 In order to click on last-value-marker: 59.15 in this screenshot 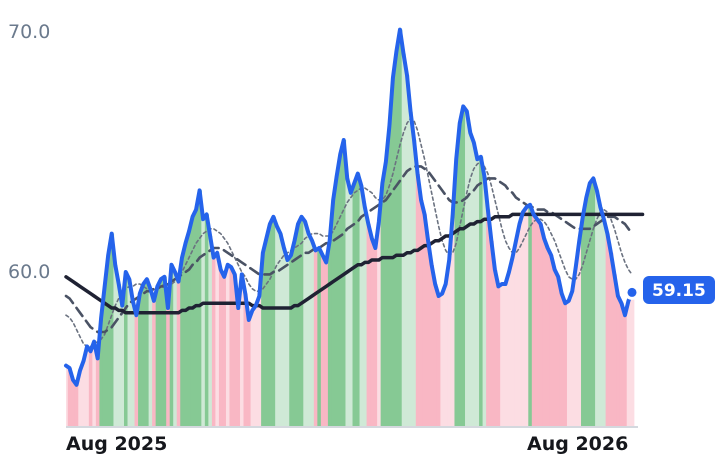, I will do `click(679, 290)`.